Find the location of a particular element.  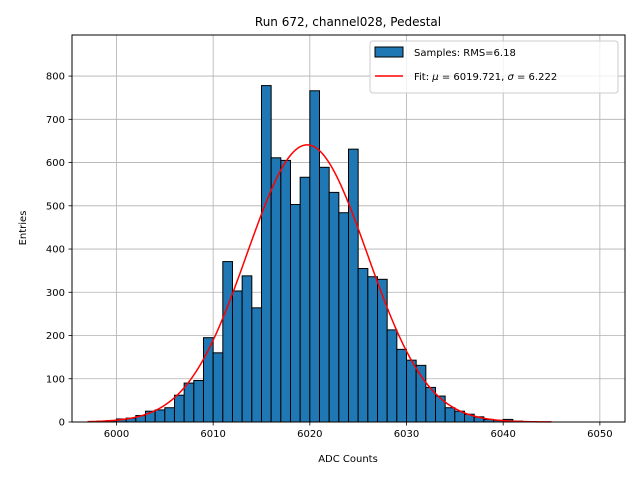

y-tick-label: 800 is located at coordinates (55, 77).